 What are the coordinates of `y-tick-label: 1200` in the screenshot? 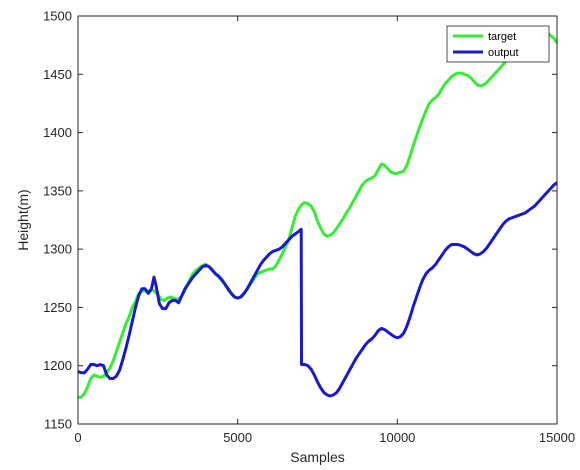 It's located at (57, 365).